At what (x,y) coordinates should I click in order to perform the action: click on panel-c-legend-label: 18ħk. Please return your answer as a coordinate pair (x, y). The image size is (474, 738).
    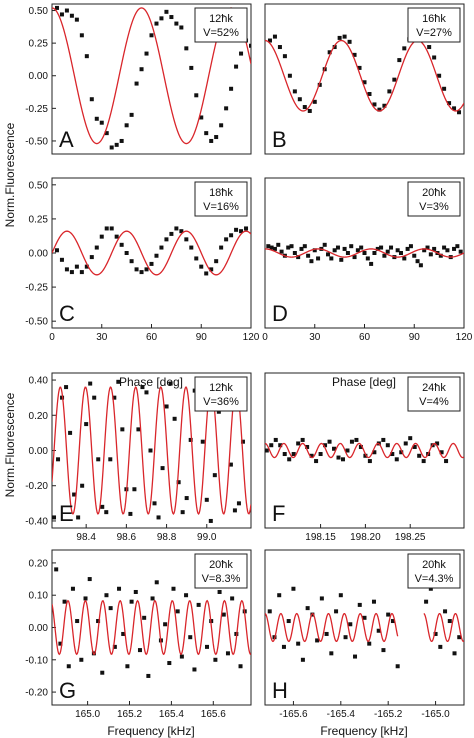
    Looking at the image, I should click on (221, 193).